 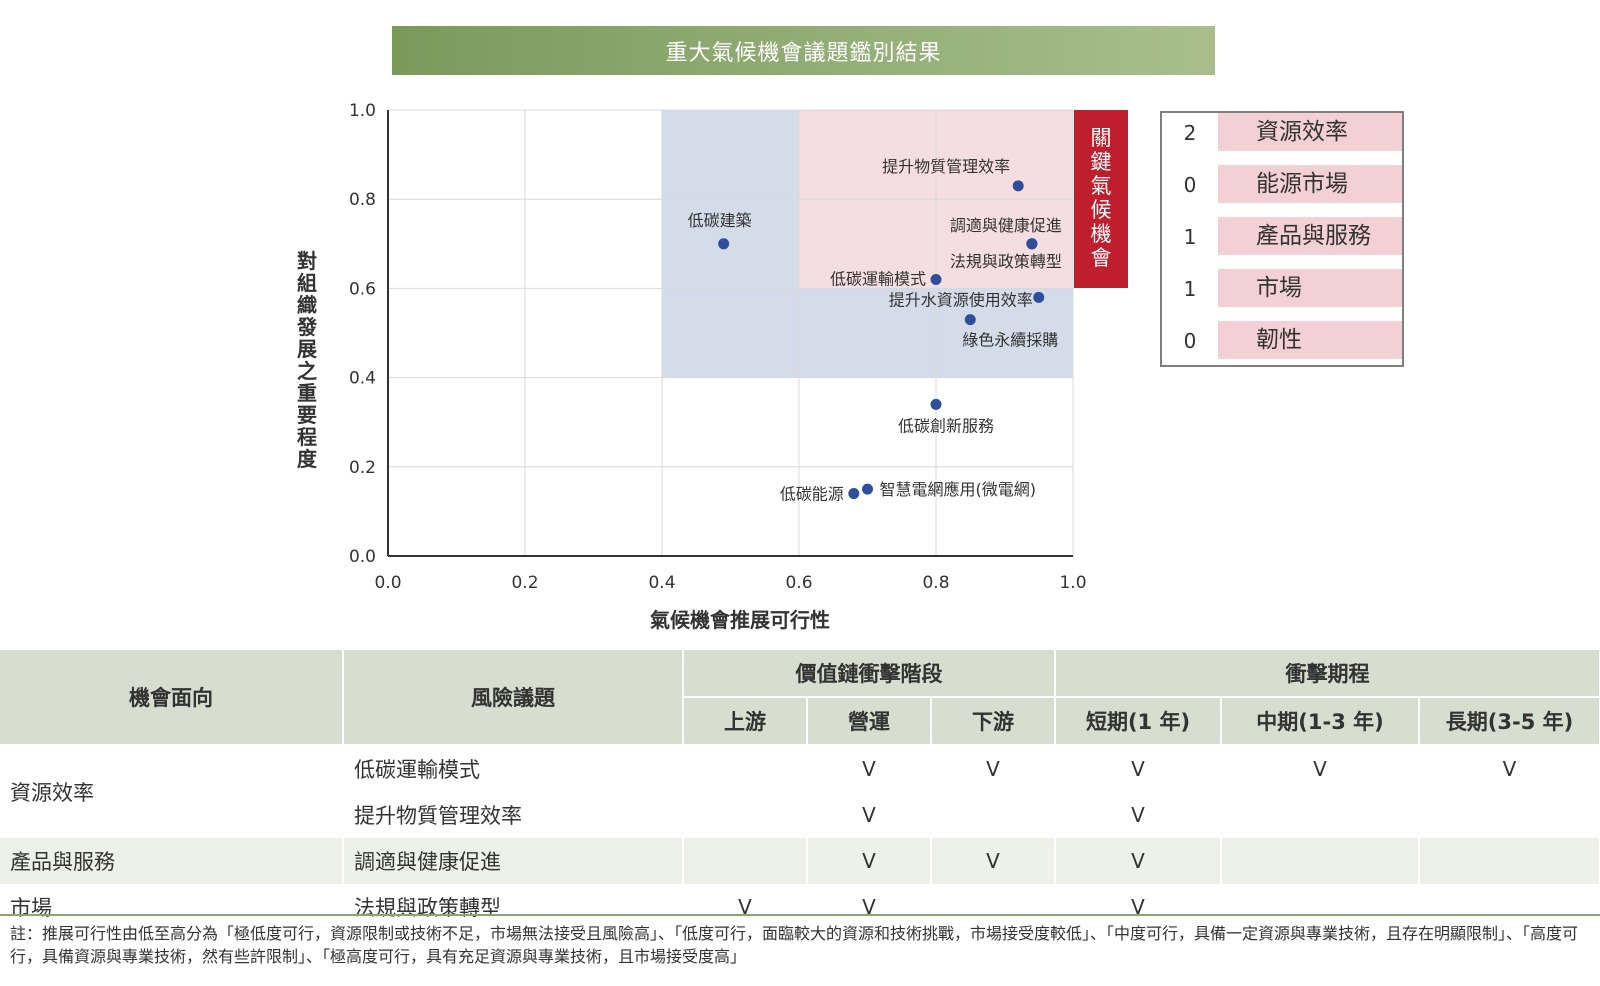 I want to click on header-upstream: 上游, so click(x=745, y=721).